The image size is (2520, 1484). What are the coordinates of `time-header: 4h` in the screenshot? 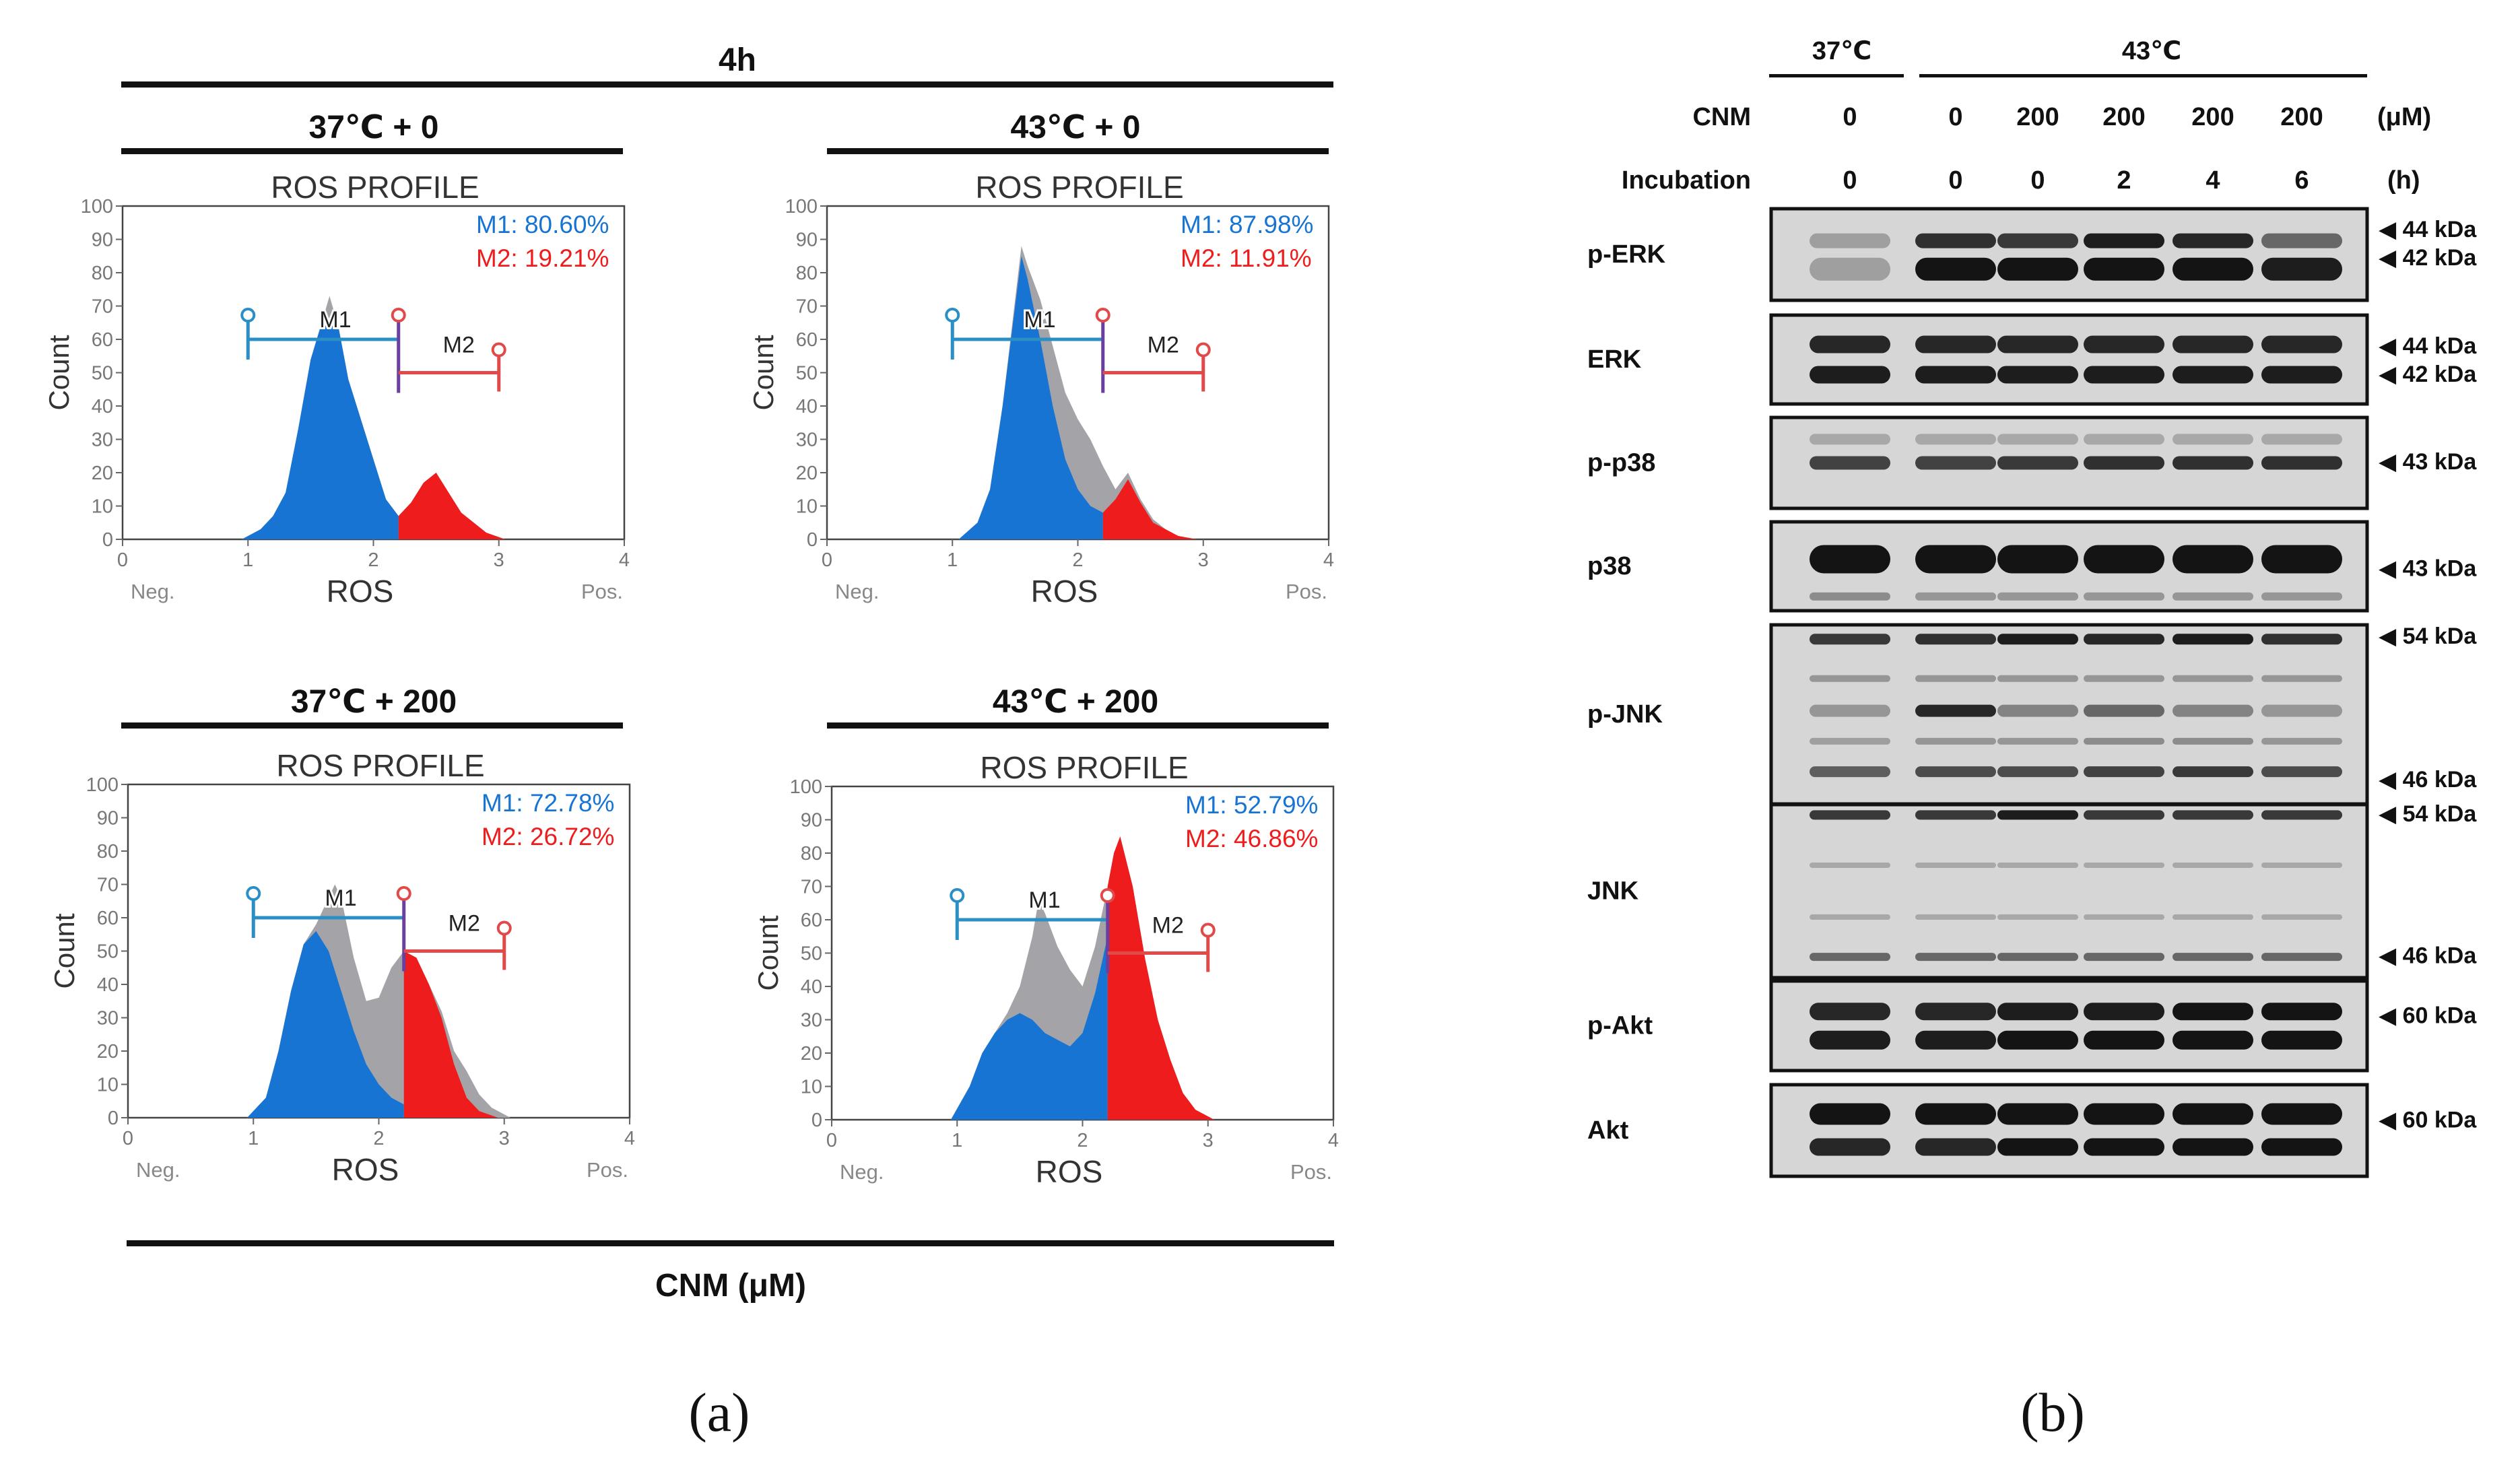 It's located at (737, 60).